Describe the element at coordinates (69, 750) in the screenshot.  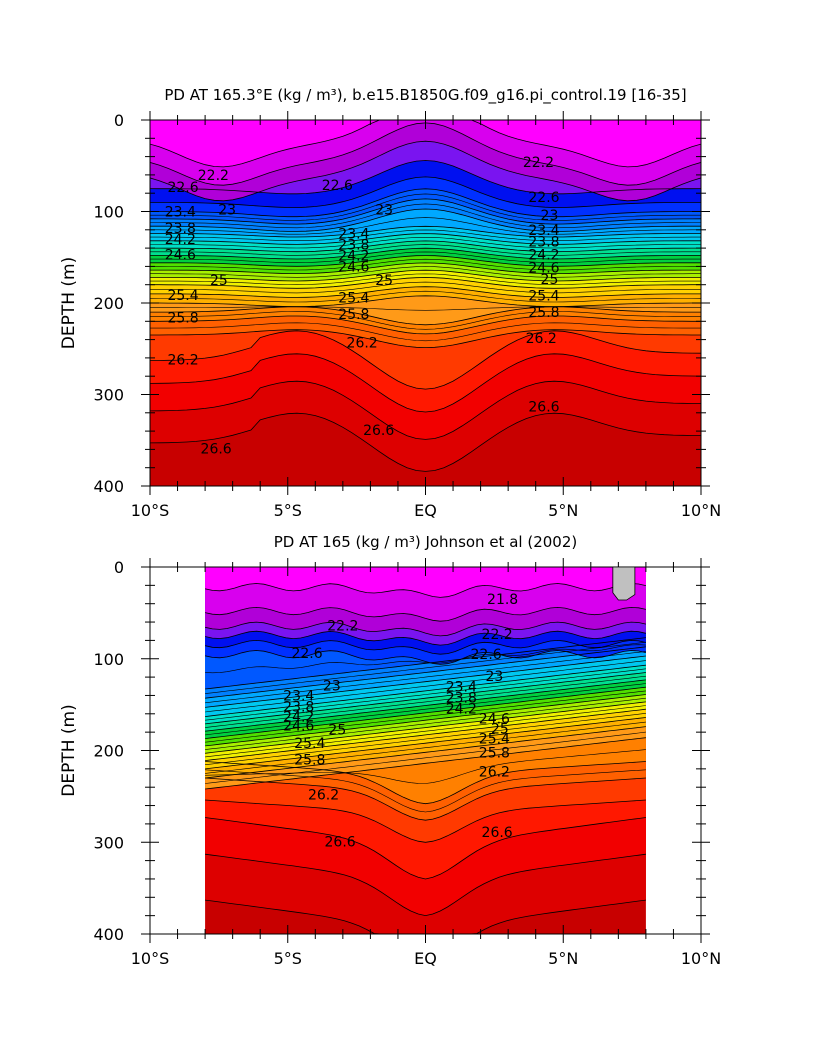
I see `y-axis-label: DEPTH (m)` at that location.